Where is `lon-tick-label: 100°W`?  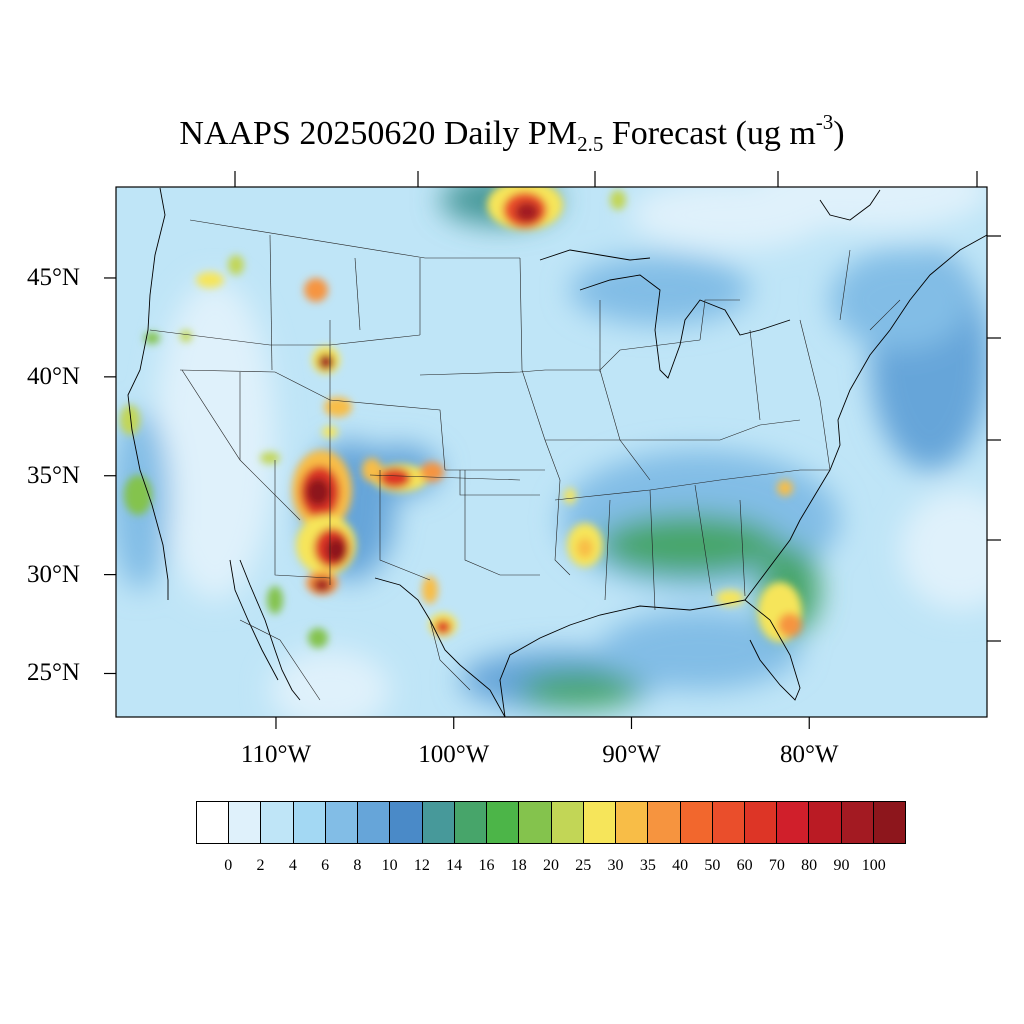 lon-tick-label: 100°W is located at coordinates (454, 754).